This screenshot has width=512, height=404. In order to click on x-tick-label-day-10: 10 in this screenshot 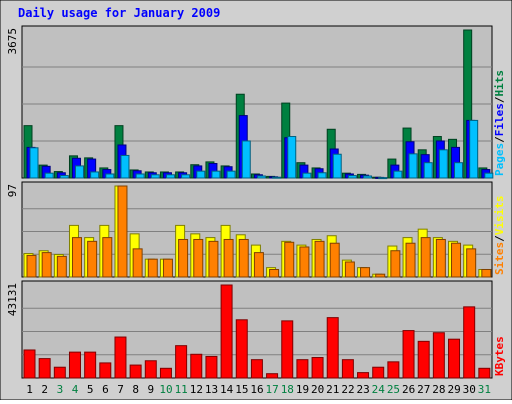, I will do `click(165, 389)`.